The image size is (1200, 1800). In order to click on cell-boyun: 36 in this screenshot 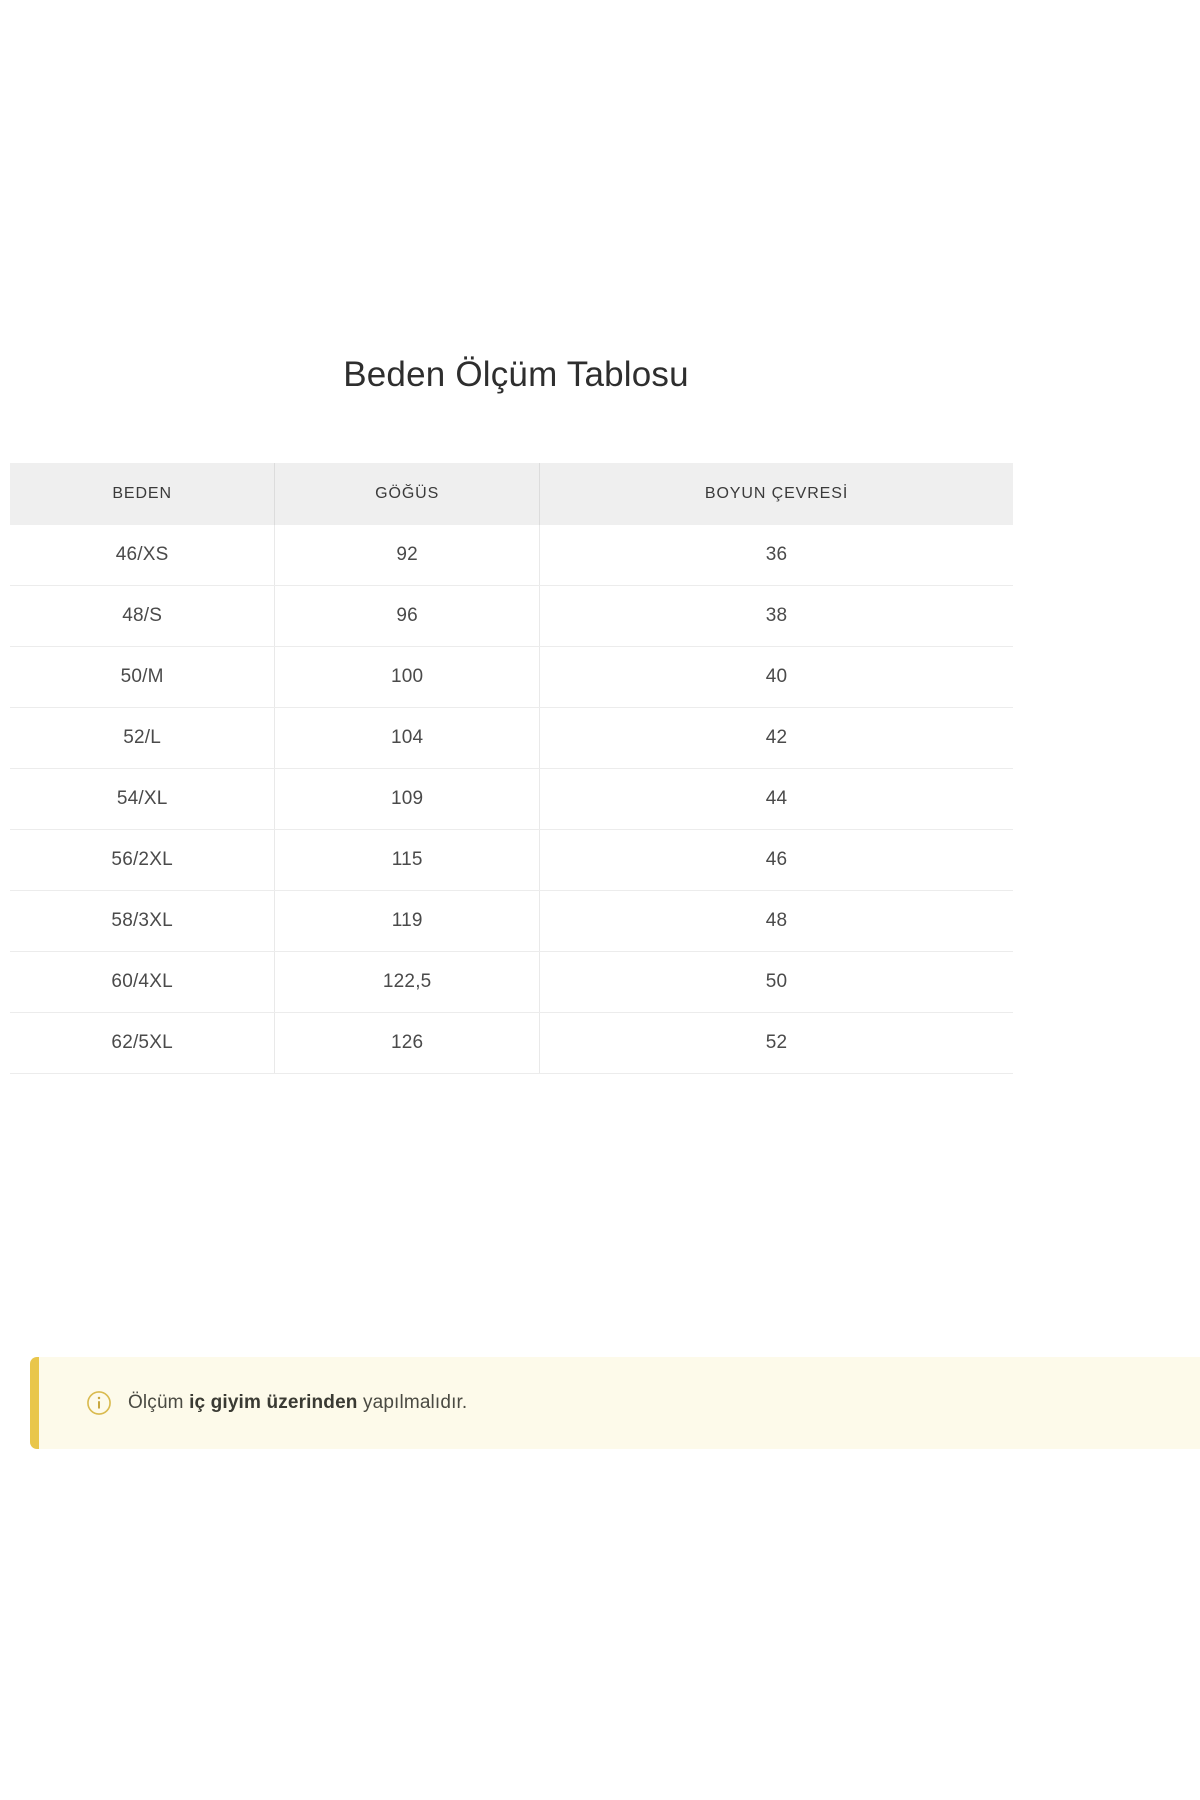, I will do `click(776, 555)`.